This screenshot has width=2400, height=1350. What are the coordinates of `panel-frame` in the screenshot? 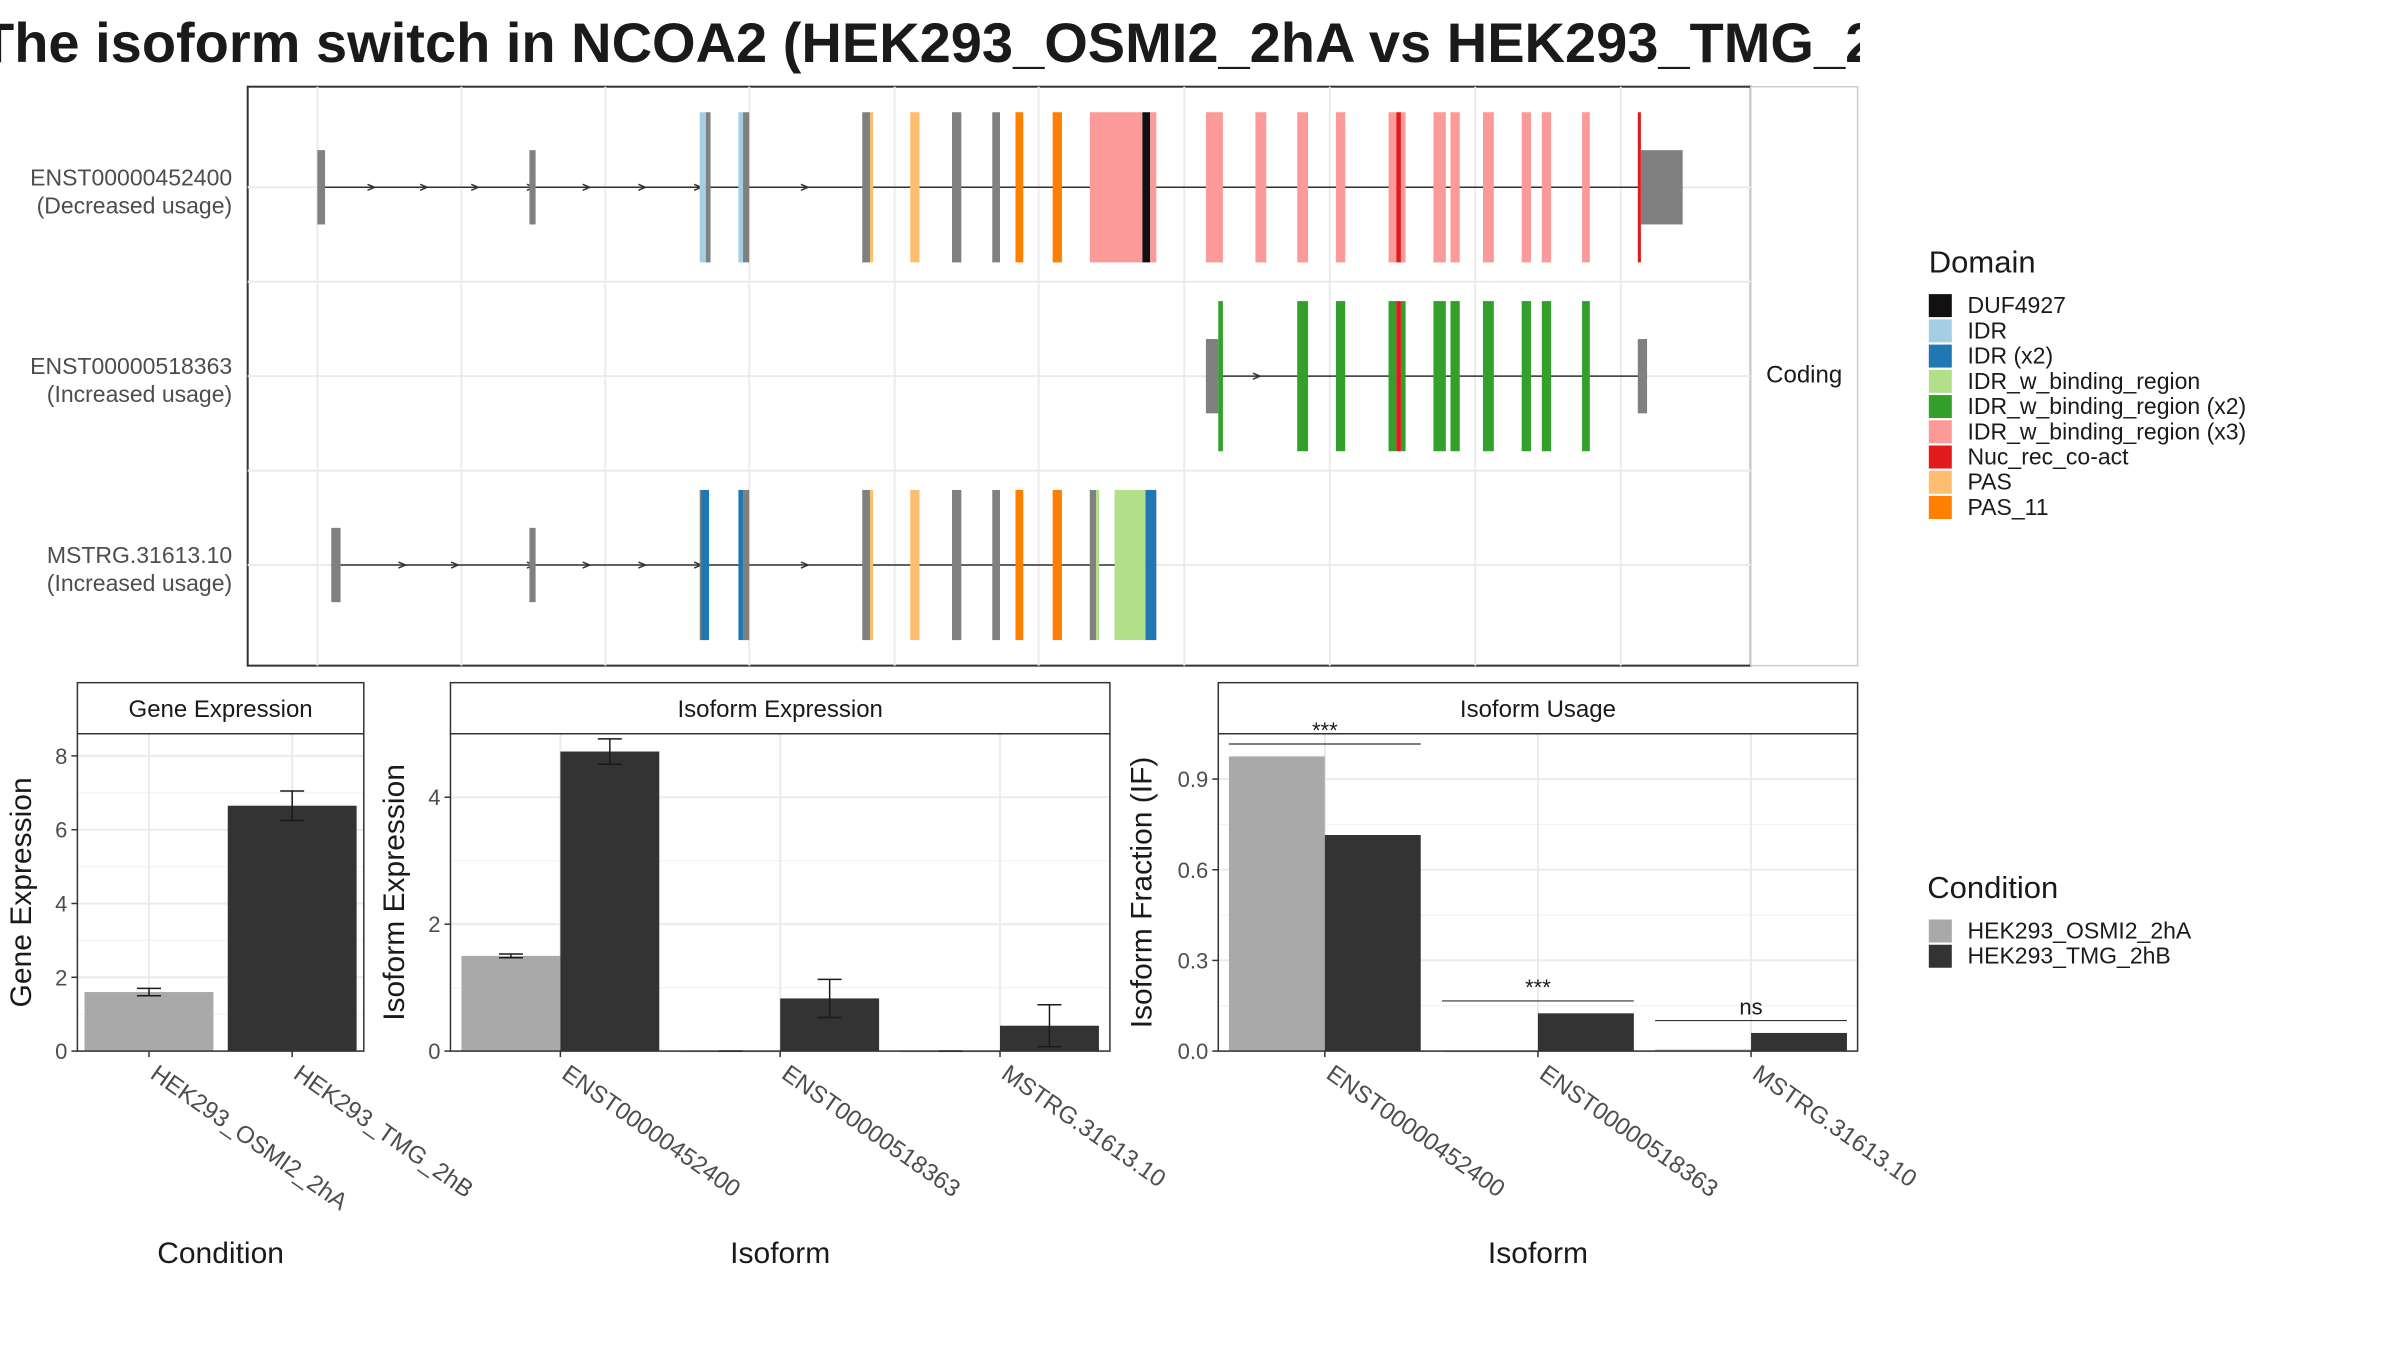 It's located at (220, 892).